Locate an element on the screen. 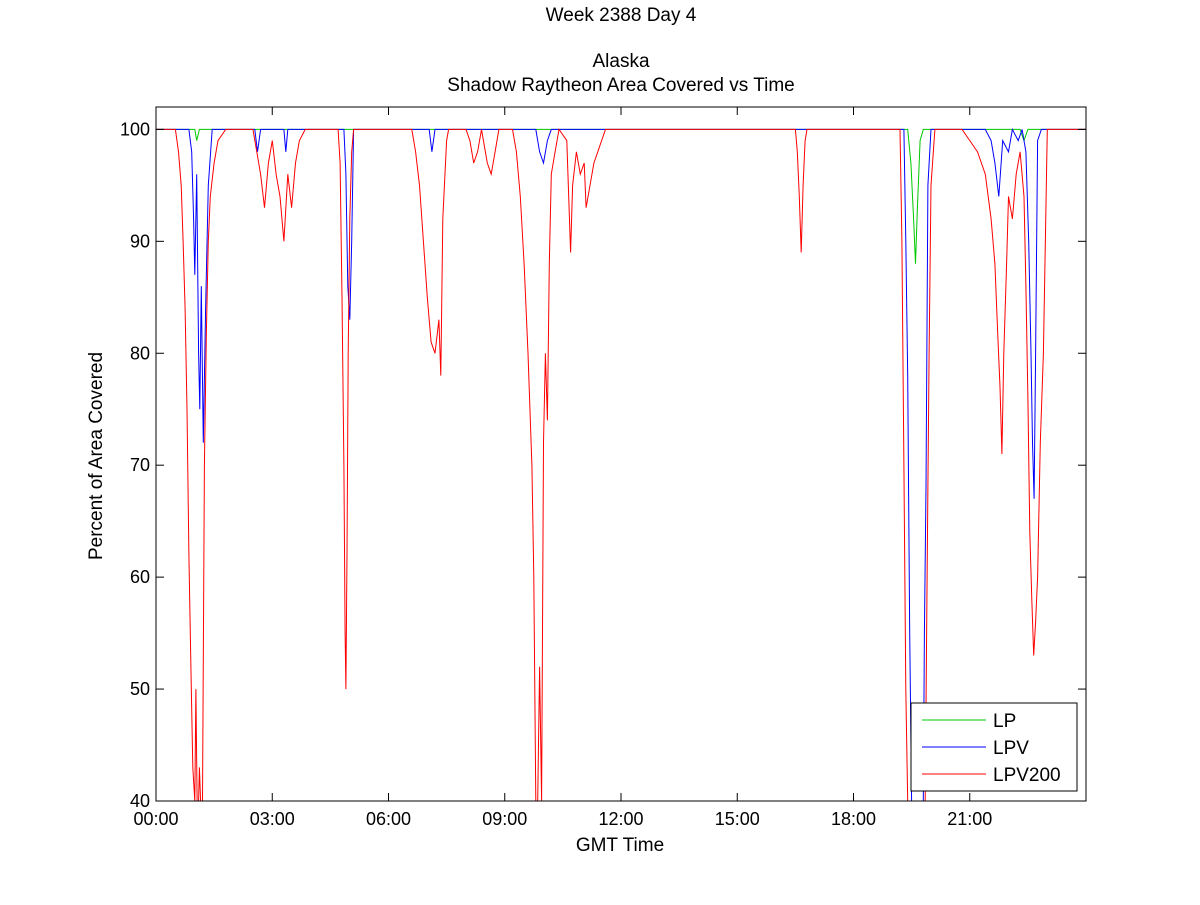 The width and height of the screenshot is (1200, 905). y-tick-label: 70 is located at coordinates (140, 465).